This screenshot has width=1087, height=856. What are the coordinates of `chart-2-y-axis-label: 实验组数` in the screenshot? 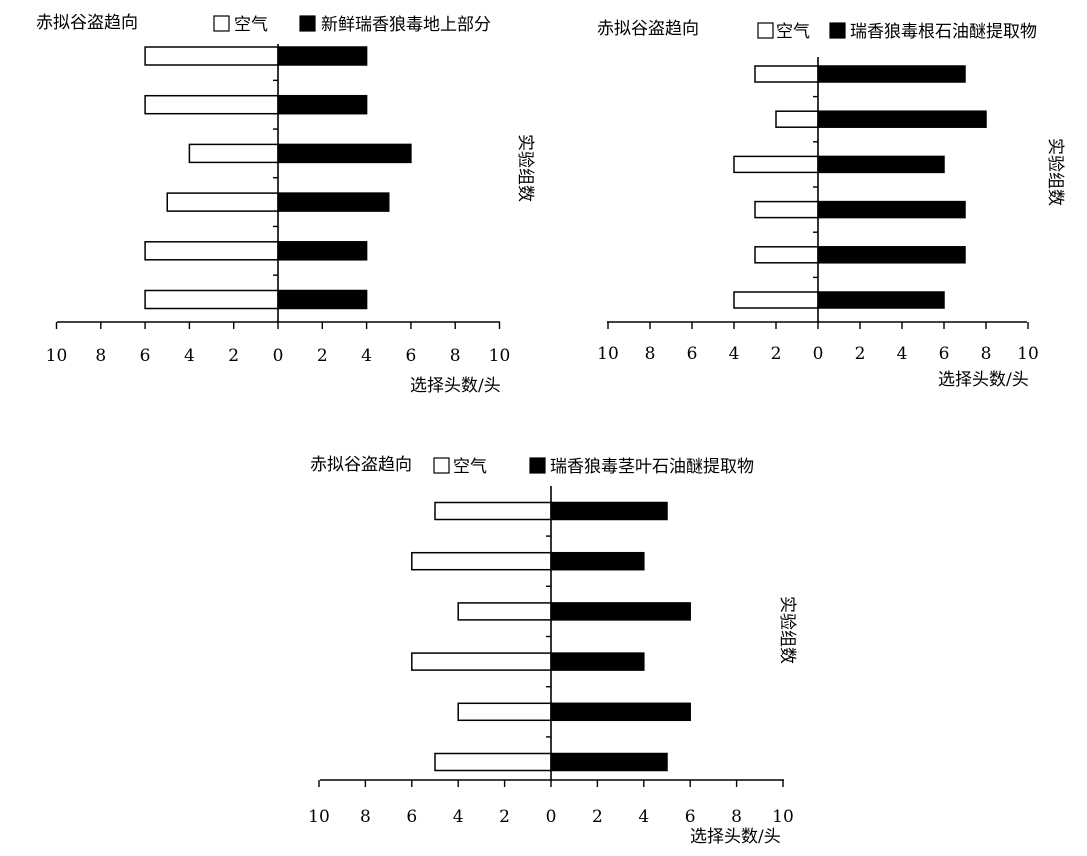 It's located at (1055, 172).